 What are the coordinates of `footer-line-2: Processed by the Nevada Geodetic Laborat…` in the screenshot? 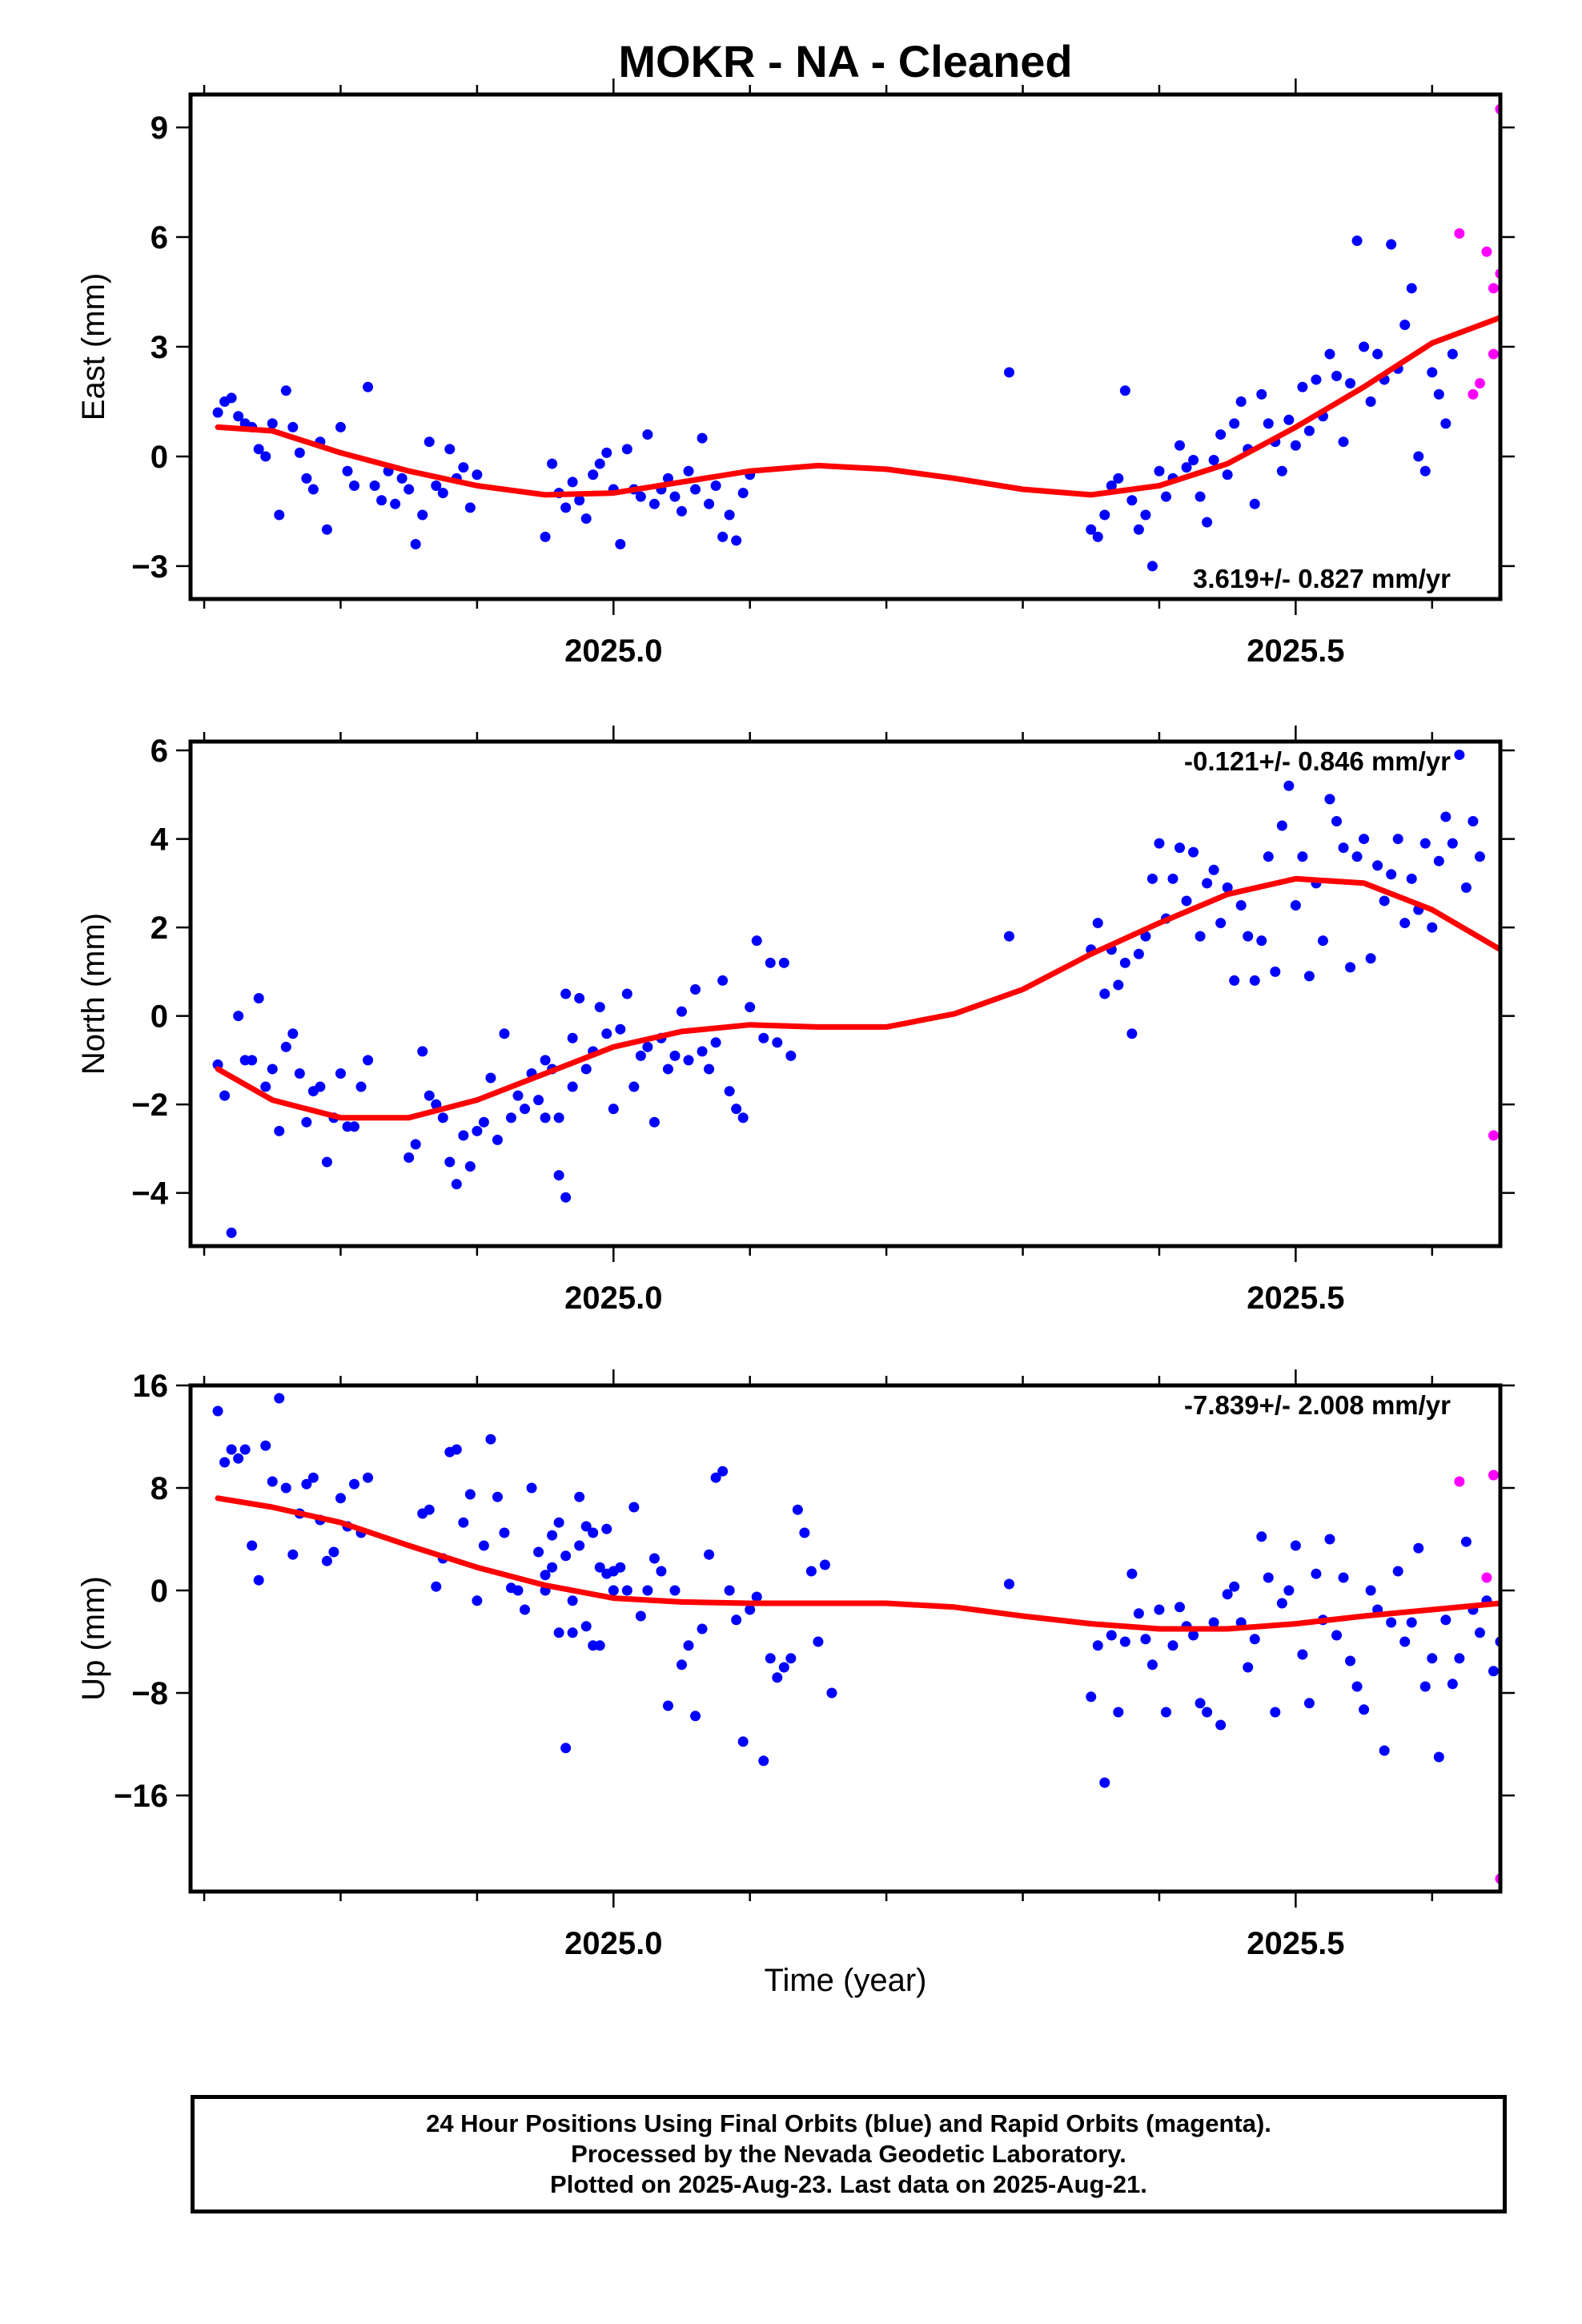 It's located at (848, 2154).